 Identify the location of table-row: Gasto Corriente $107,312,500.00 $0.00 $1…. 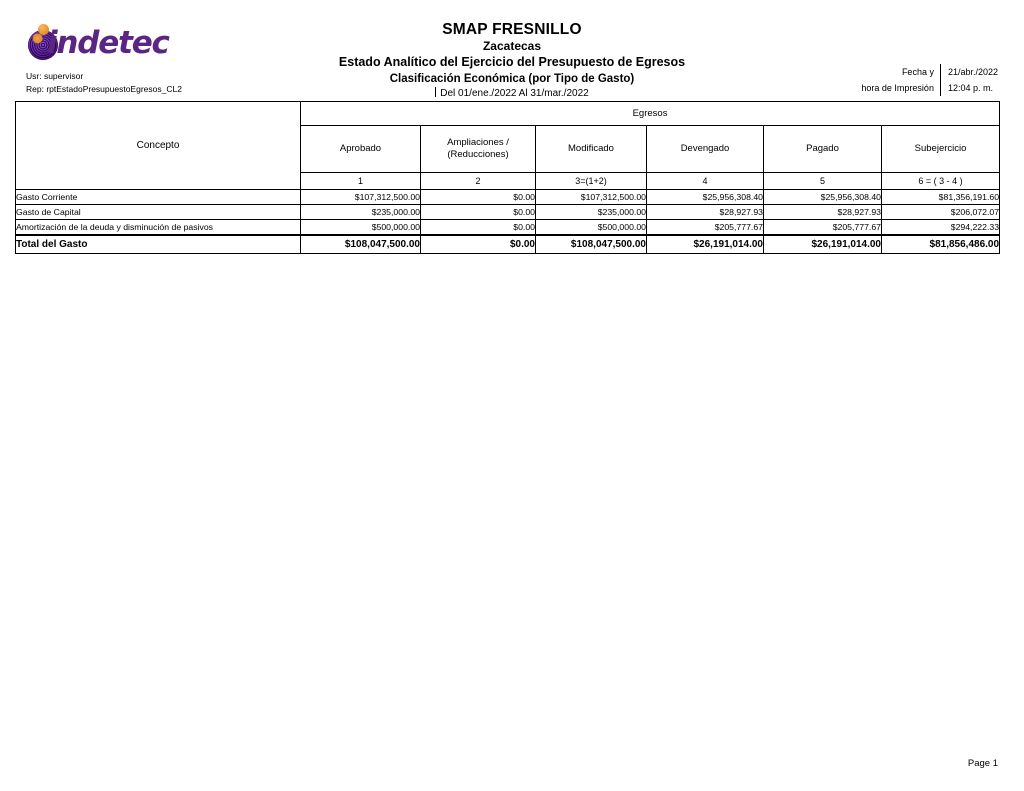
(508, 197).